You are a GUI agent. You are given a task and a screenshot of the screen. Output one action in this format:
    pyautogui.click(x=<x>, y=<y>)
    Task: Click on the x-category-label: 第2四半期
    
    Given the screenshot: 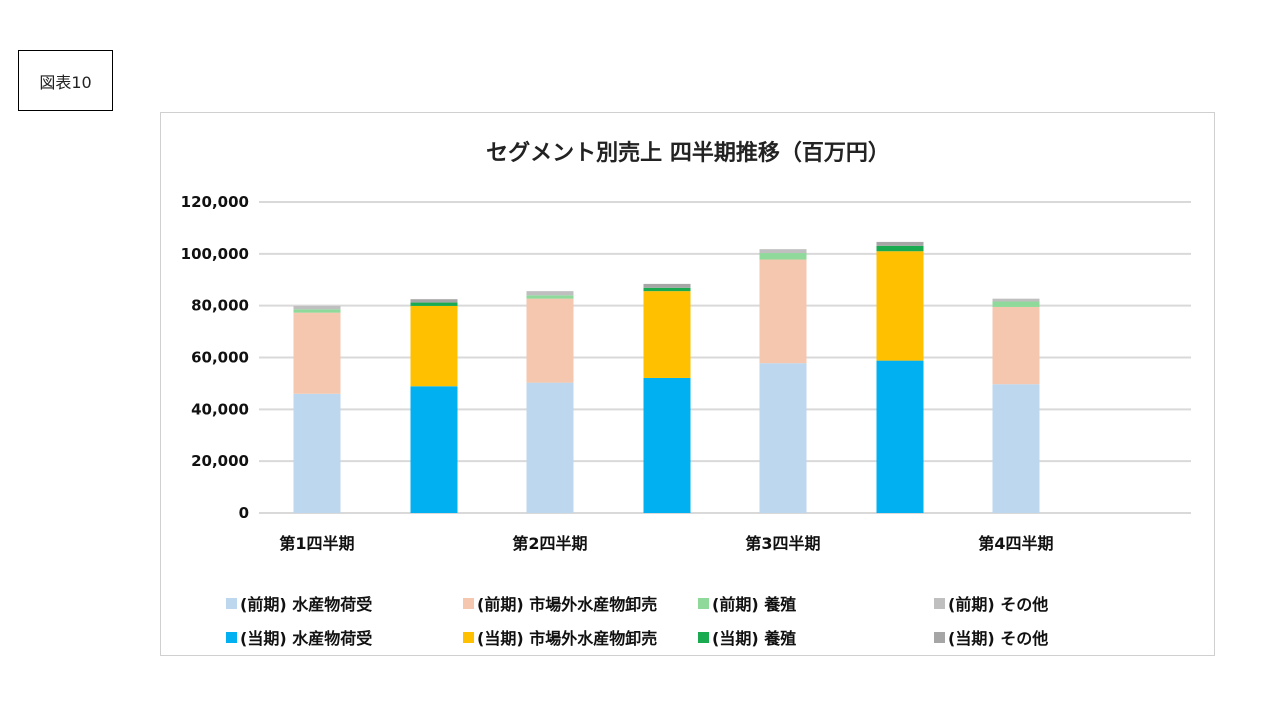 What is the action you would take?
    pyautogui.click(x=549, y=543)
    